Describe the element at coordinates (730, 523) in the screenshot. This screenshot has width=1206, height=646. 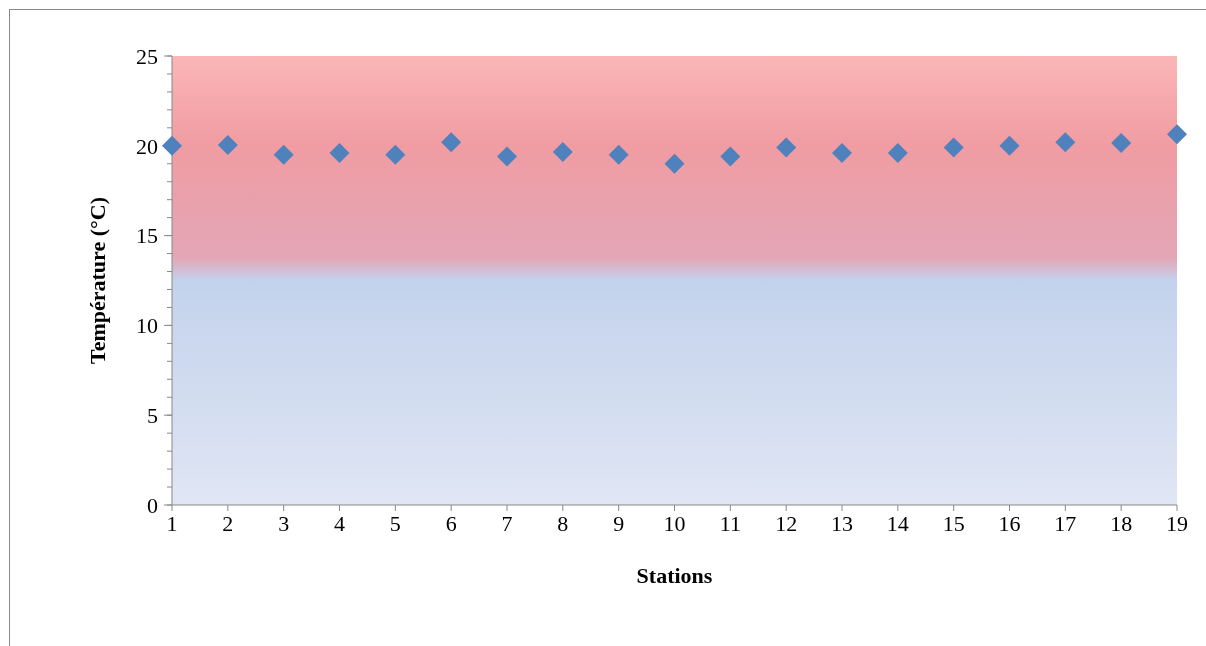
I see `x-tick-label: 11` at that location.